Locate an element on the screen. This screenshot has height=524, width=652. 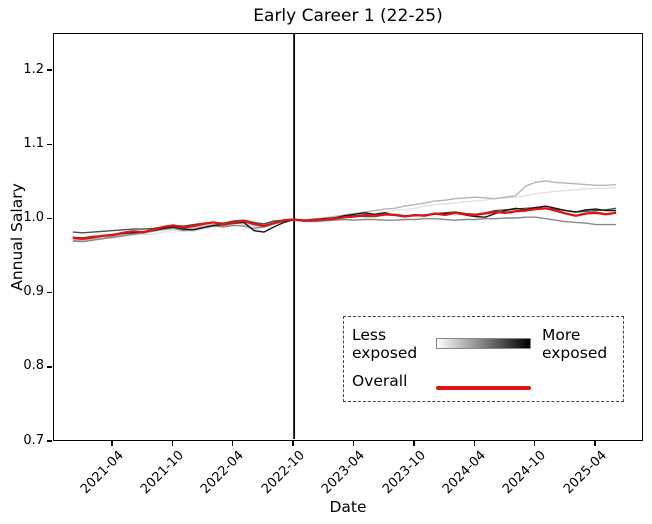
x-tick-label: 2024-04 is located at coordinates (464, 473).